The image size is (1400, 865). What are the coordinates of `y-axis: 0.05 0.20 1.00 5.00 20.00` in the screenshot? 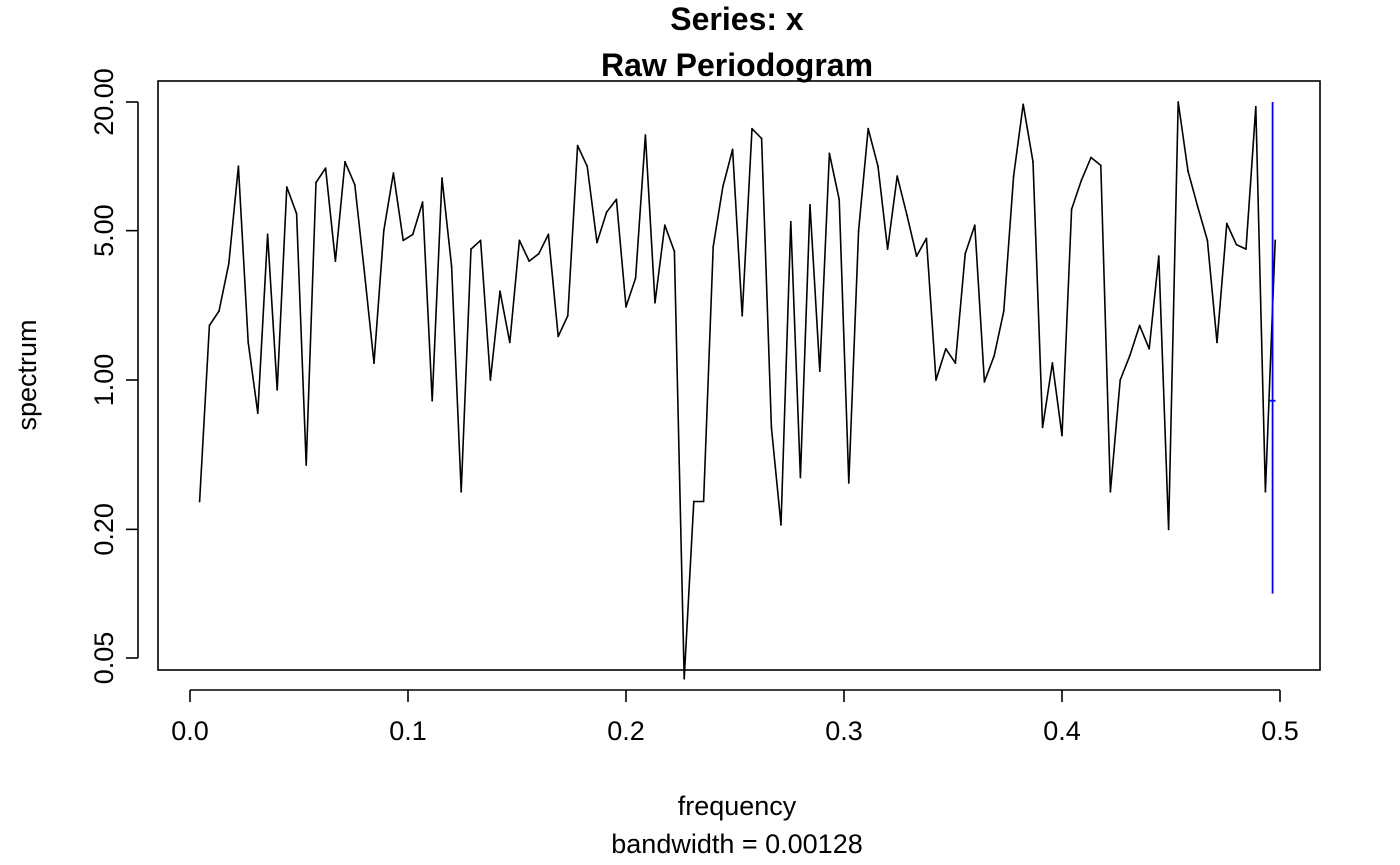 It's located at (114, 376).